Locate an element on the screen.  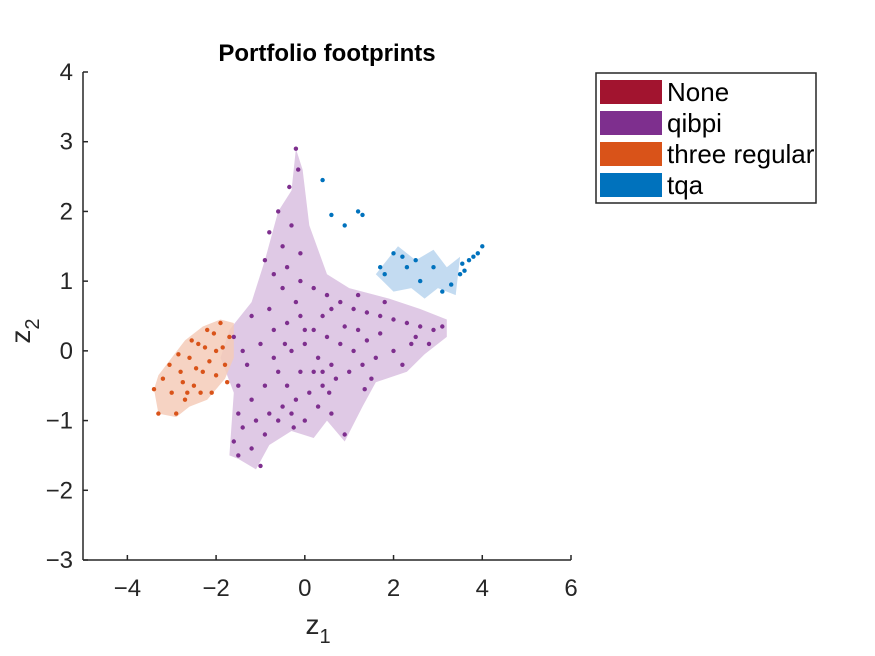
y-tick-label: 3 is located at coordinates (66, 142).